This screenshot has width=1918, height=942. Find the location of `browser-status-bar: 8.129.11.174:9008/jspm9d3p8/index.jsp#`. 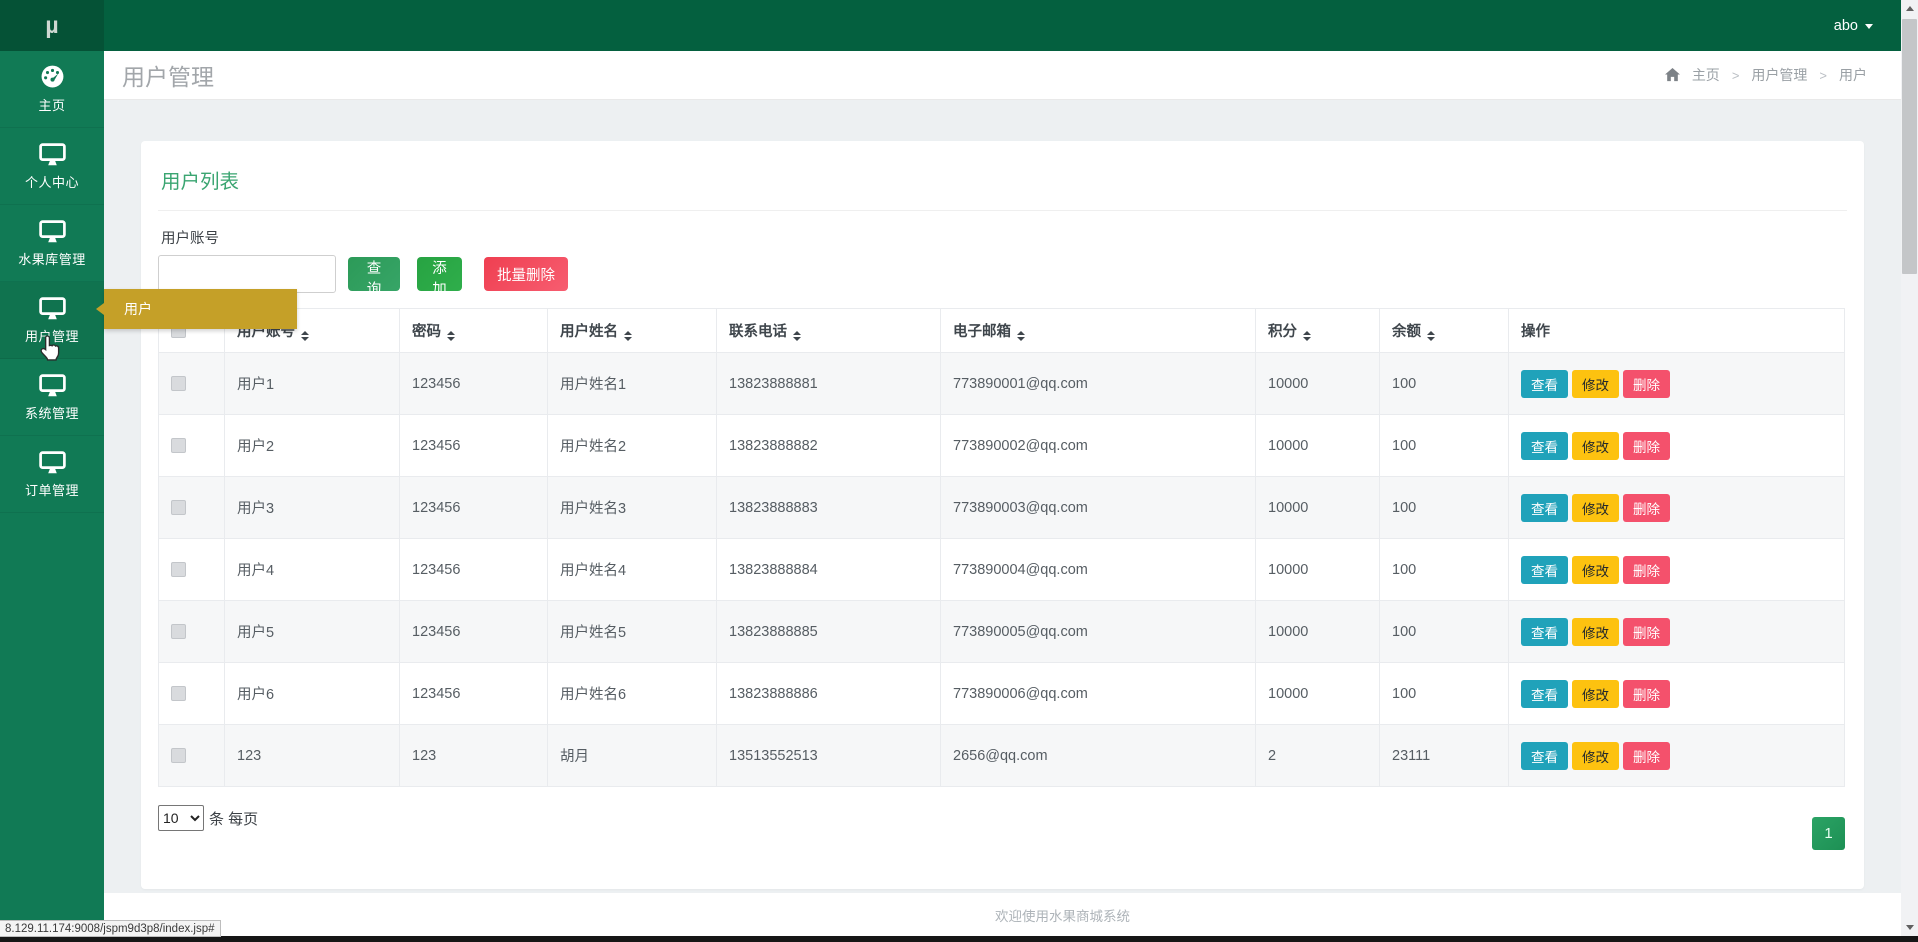

browser-status-bar: 8.129.11.174:9008/jspm9d3p8/index.jsp# is located at coordinates (110, 928).